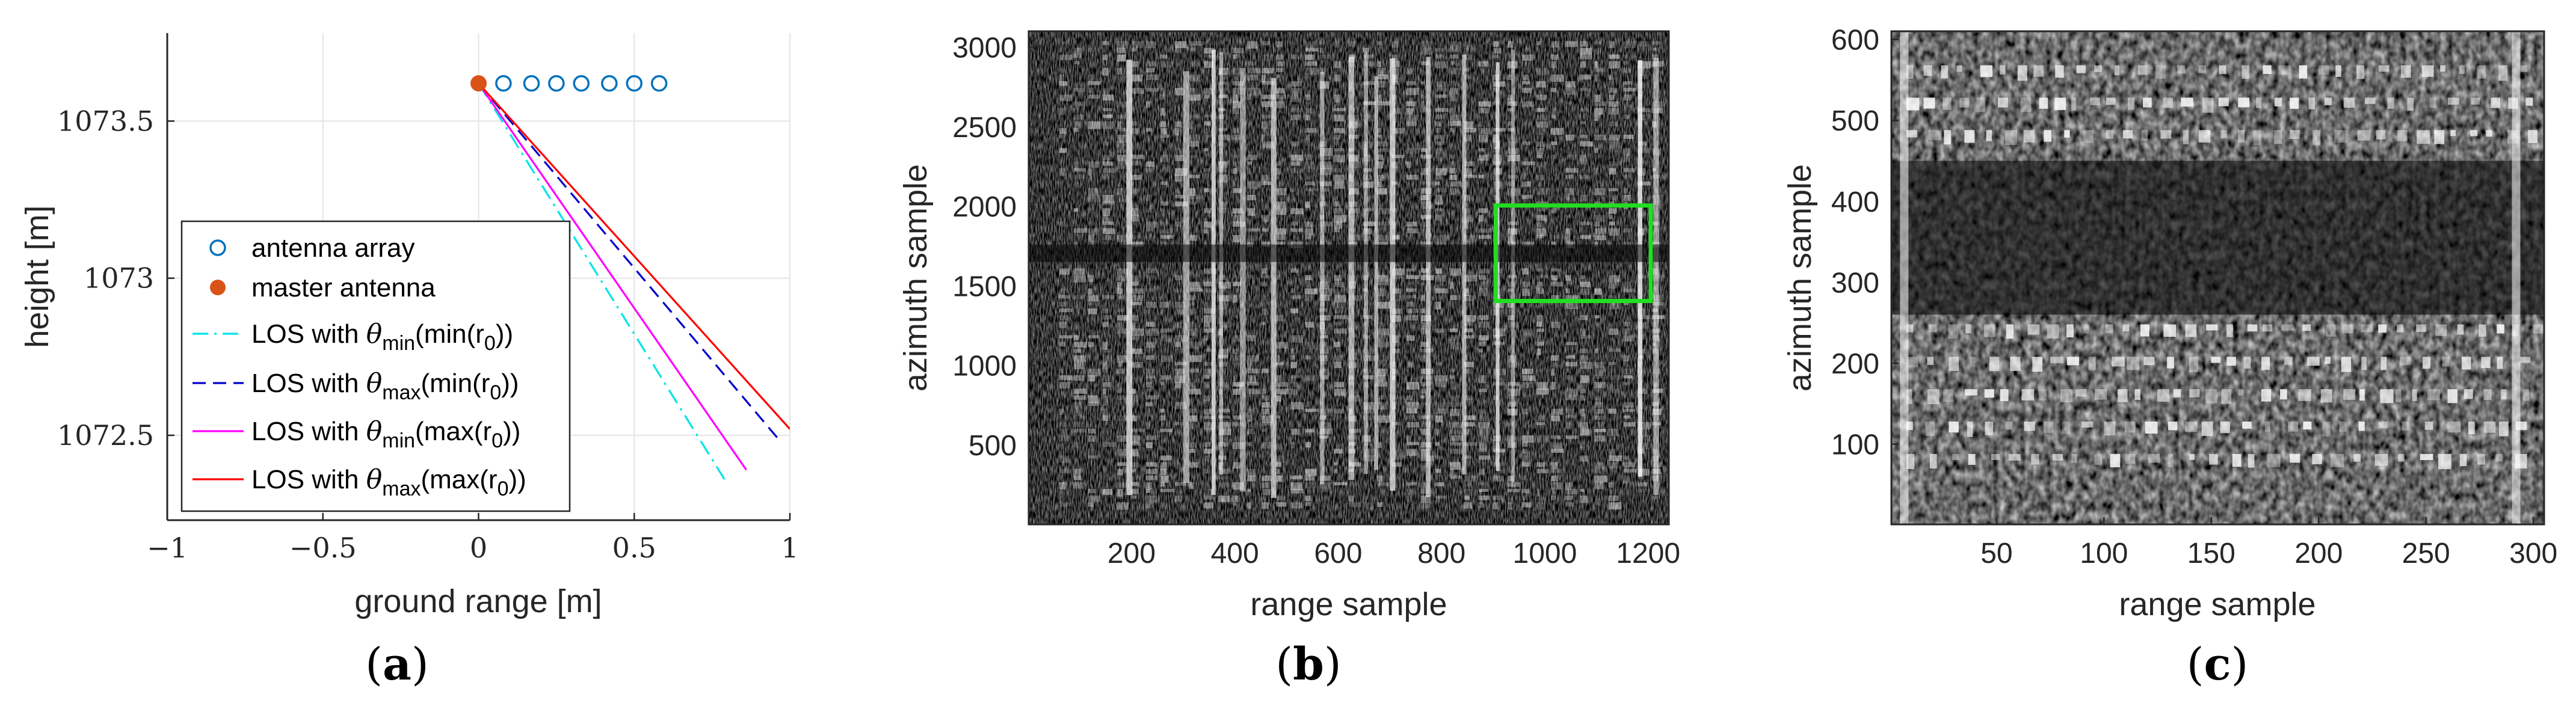 This screenshot has height=709, width=2576. Describe the element at coordinates (388, 482) in the screenshot. I see `legend-label-5: LOS with θmax(max(r0))` at that location.